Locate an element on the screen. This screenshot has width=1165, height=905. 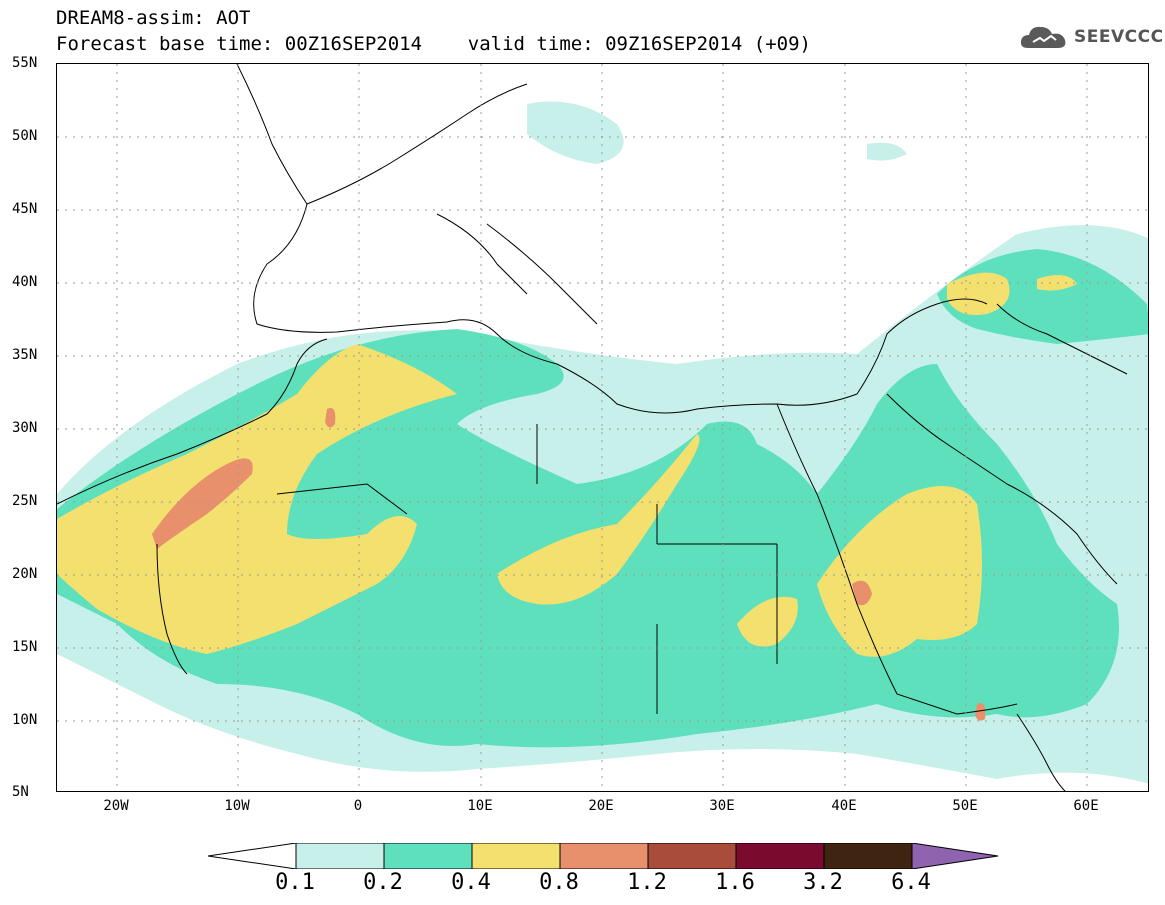
x-tick-label: 30E is located at coordinates (722, 806).